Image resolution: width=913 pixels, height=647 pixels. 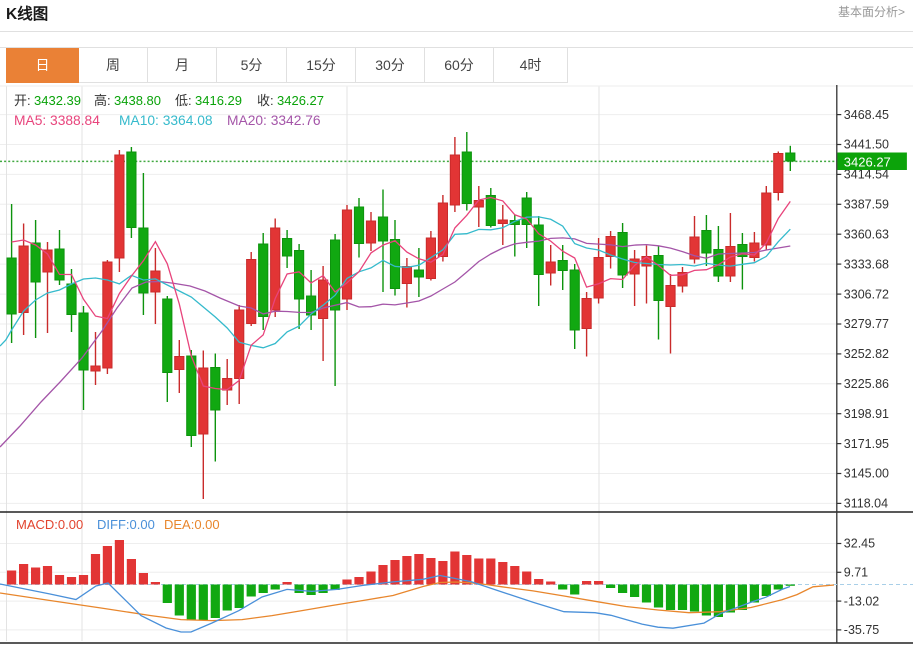 I want to click on svg-text: 高:, so click(x=102, y=100).